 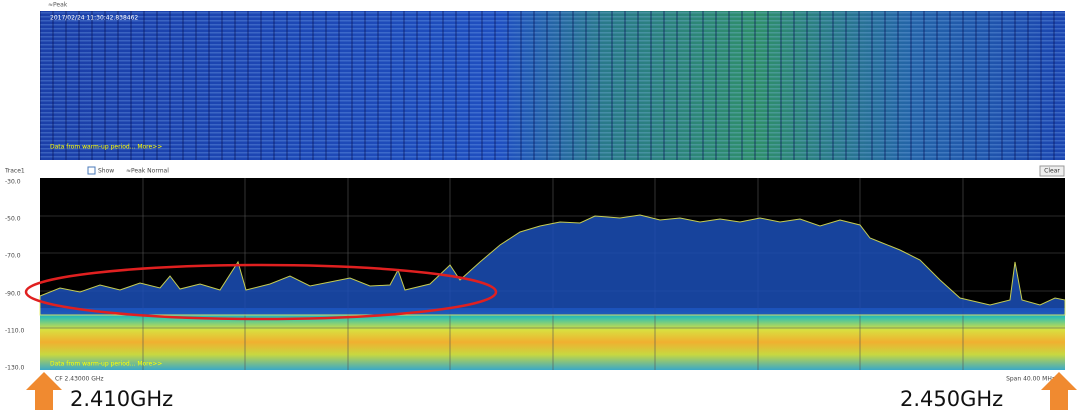 What do you see at coordinates (951, 399) in the screenshot?
I see `right-frequency: 2.450GHz` at bounding box center [951, 399].